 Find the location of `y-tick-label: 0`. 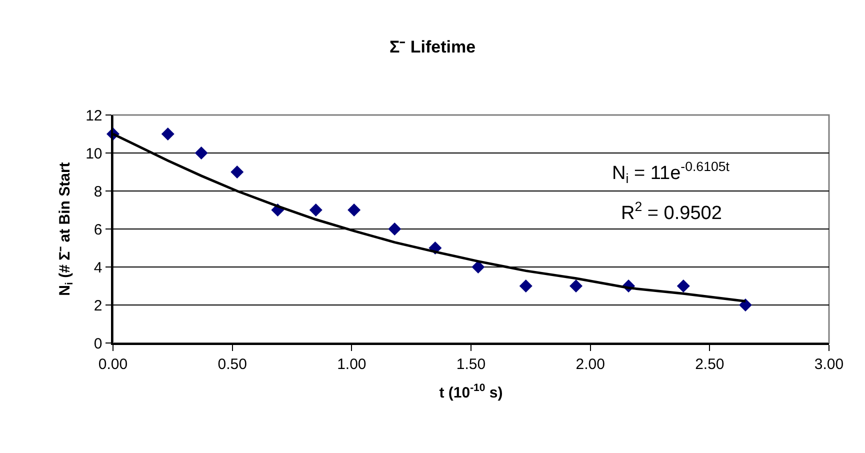

y-tick-label: 0 is located at coordinates (98, 343).